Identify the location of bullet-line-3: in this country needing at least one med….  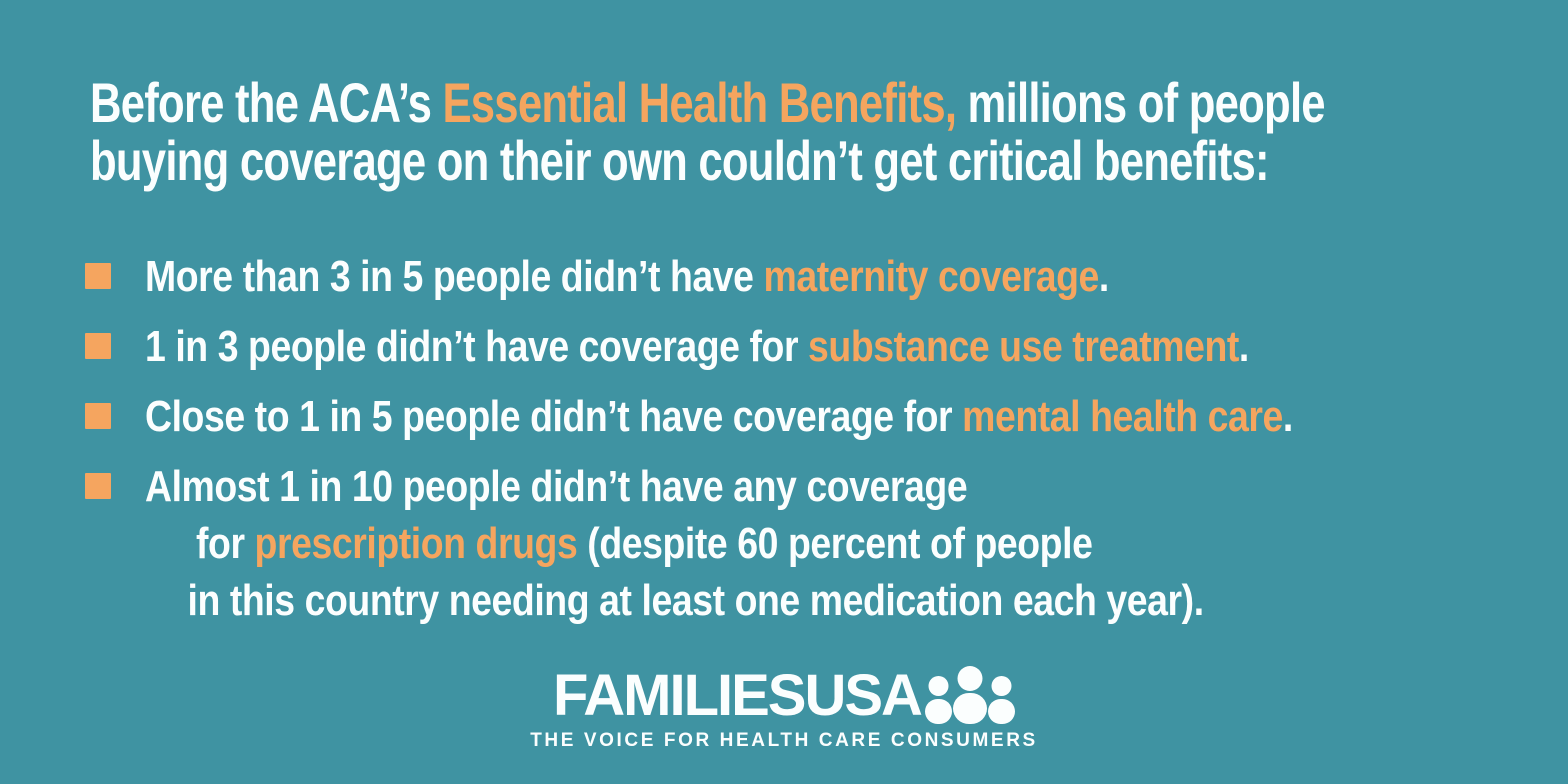
(696, 600).